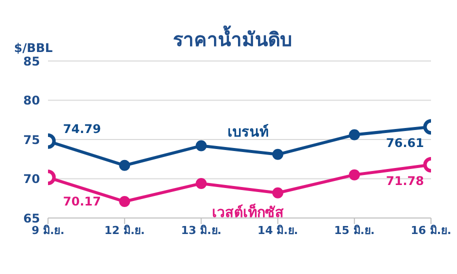  I want to click on x-tick-label: 16 มิ.ย., so click(431, 230).